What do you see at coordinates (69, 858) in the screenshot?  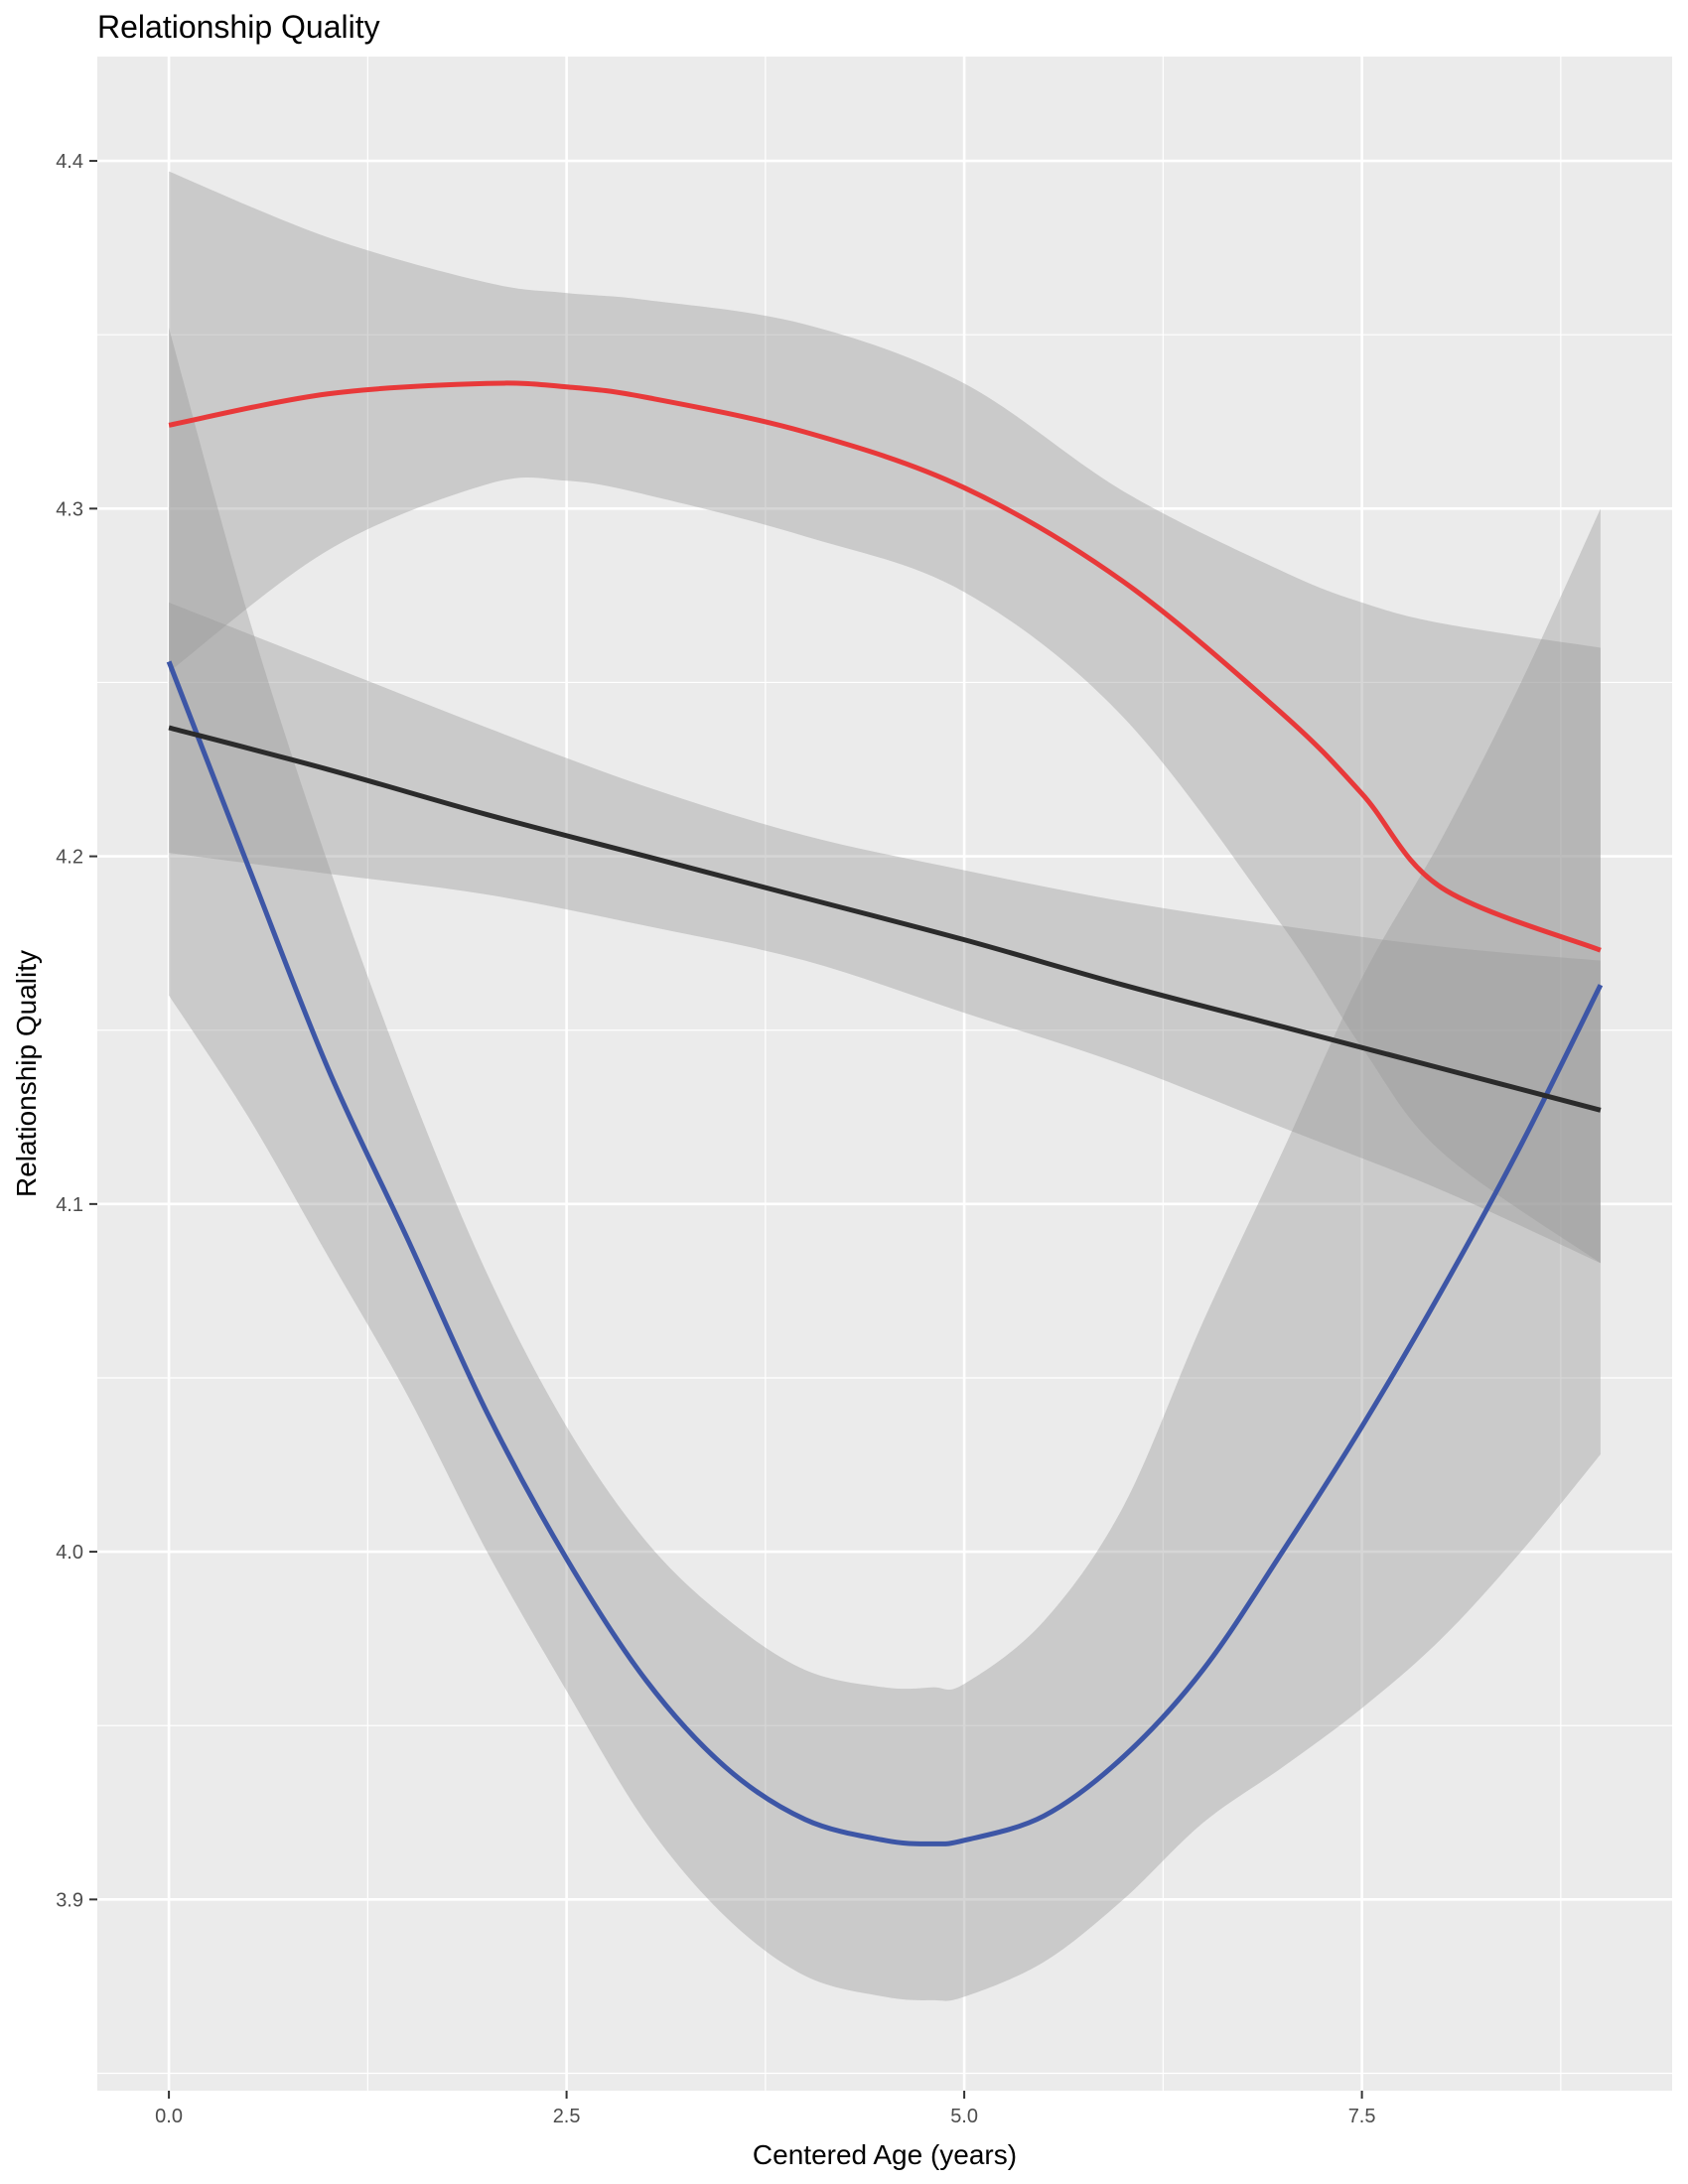 I see `y-tick-label: 4.2` at bounding box center [69, 858].